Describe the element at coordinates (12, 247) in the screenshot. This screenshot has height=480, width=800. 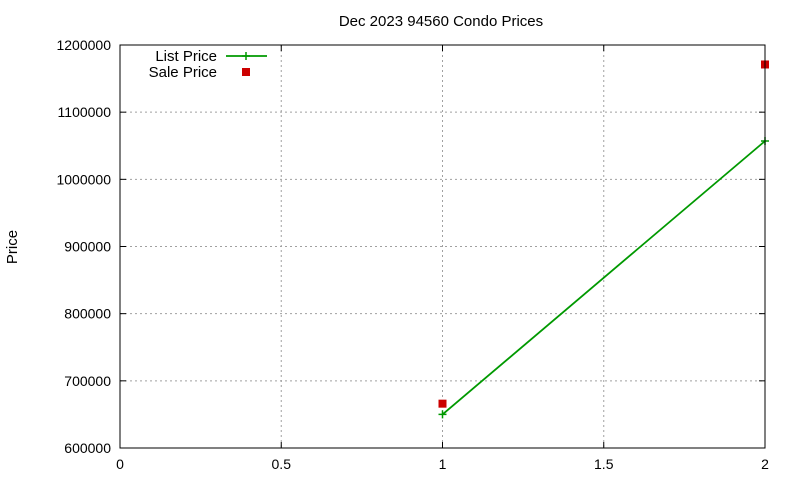
I see `y-axis-title: Price` at that location.